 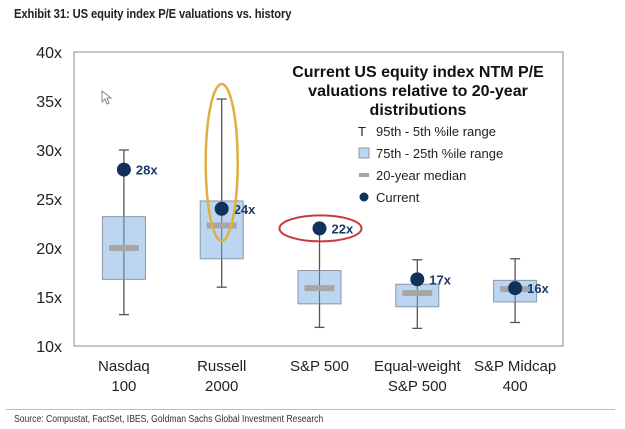 I want to click on category-4: 16x, so click(x=521, y=291).